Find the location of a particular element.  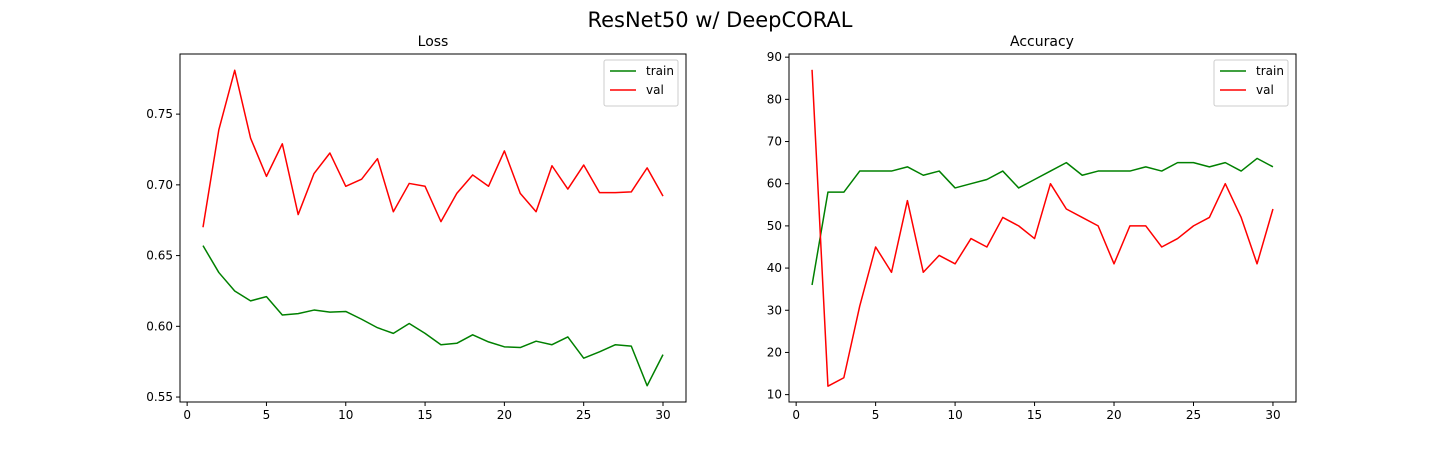

accuracy-y-tick-label: 20 is located at coordinates (774, 352).